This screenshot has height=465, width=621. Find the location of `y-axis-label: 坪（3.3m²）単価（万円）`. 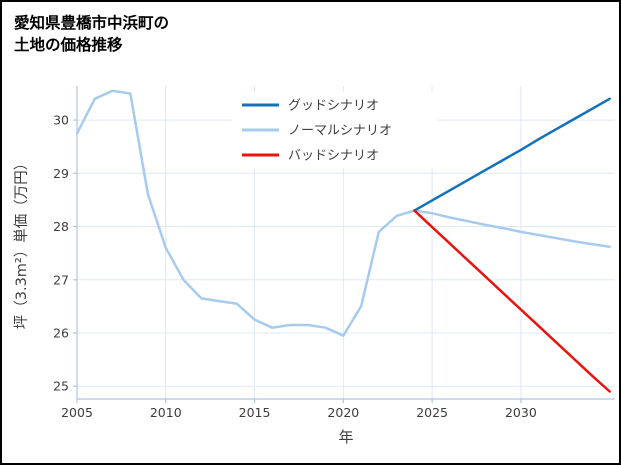

y-axis-label: 坪（3.3m²）単価（万円） is located at coordinates (21, 243).